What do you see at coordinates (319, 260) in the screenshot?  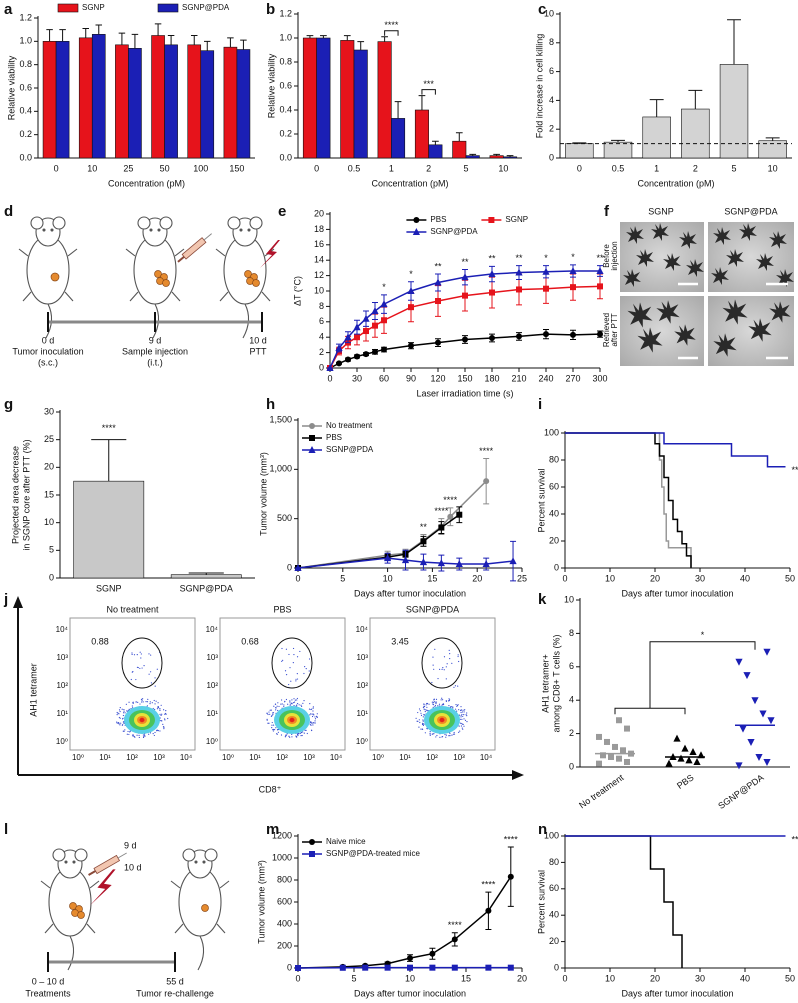 I see `y-tick-label: 14` at bounding box center [319, 260].